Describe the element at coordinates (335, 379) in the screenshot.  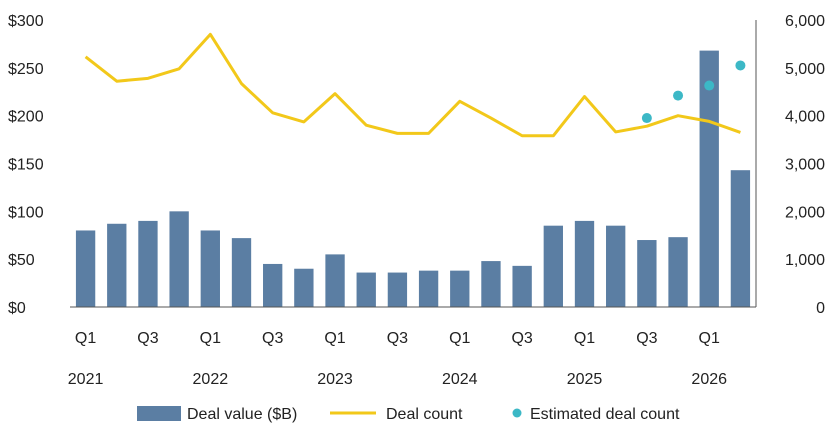
I see `x-year-label: 2023` at that location.